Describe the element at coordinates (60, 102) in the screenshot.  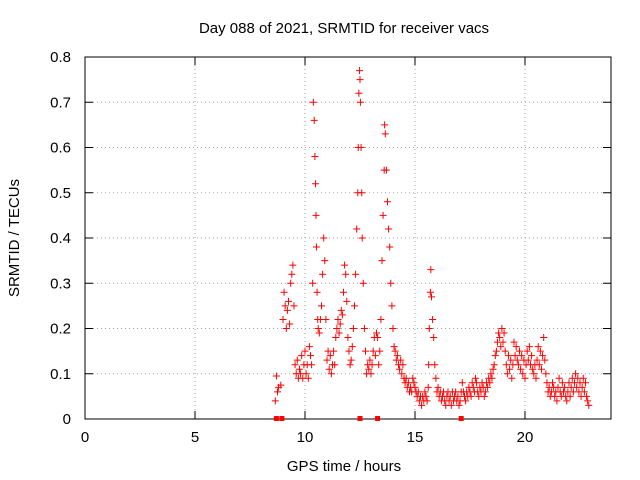
I see `y-tick-label: 0.7` at that location.